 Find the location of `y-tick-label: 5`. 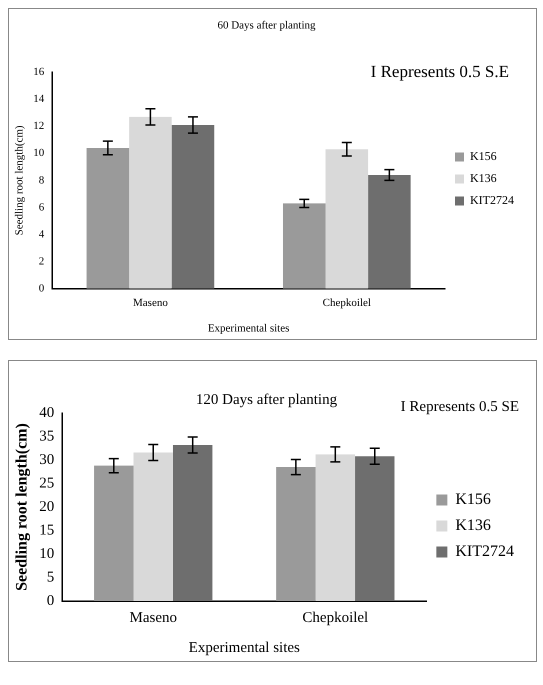

y-tick-label: 5 is located at coordinates (50, 577).